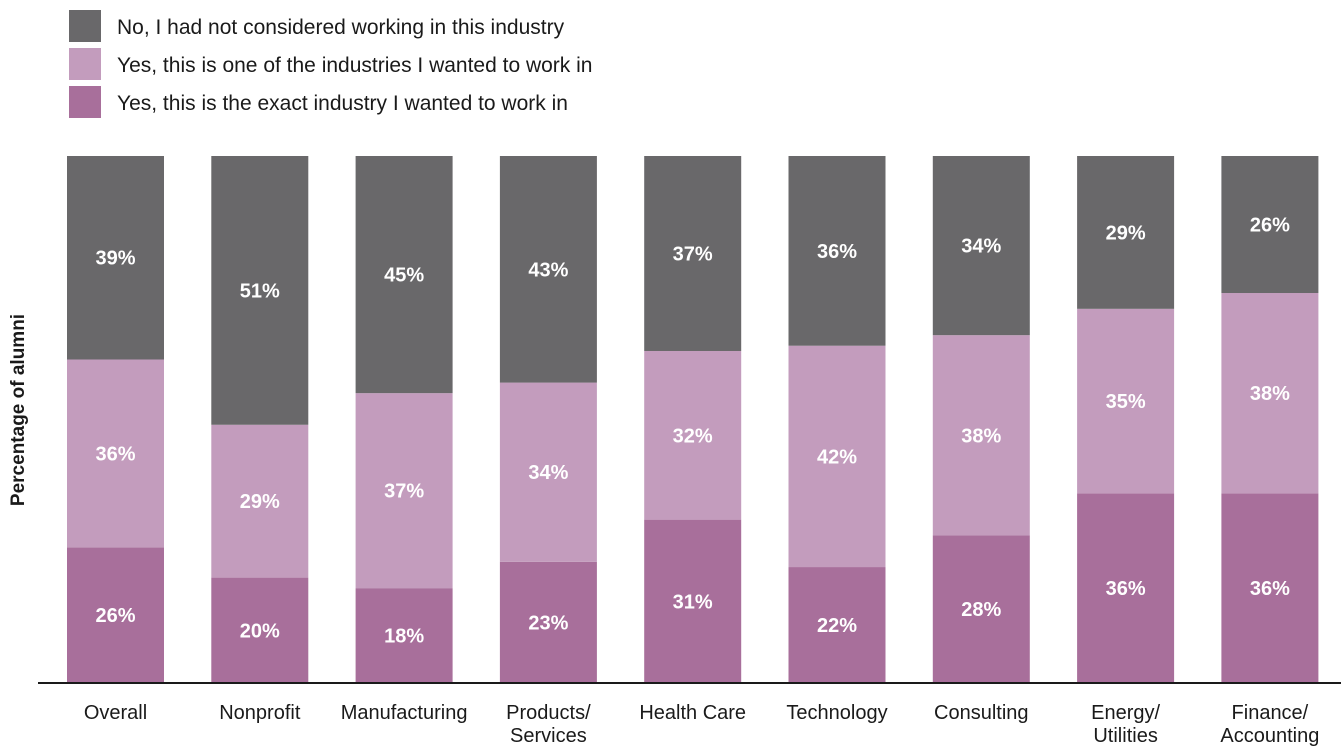 This screenshot has width=1341, height=746. I want to click on data-label: 18%, so click(404, 637).